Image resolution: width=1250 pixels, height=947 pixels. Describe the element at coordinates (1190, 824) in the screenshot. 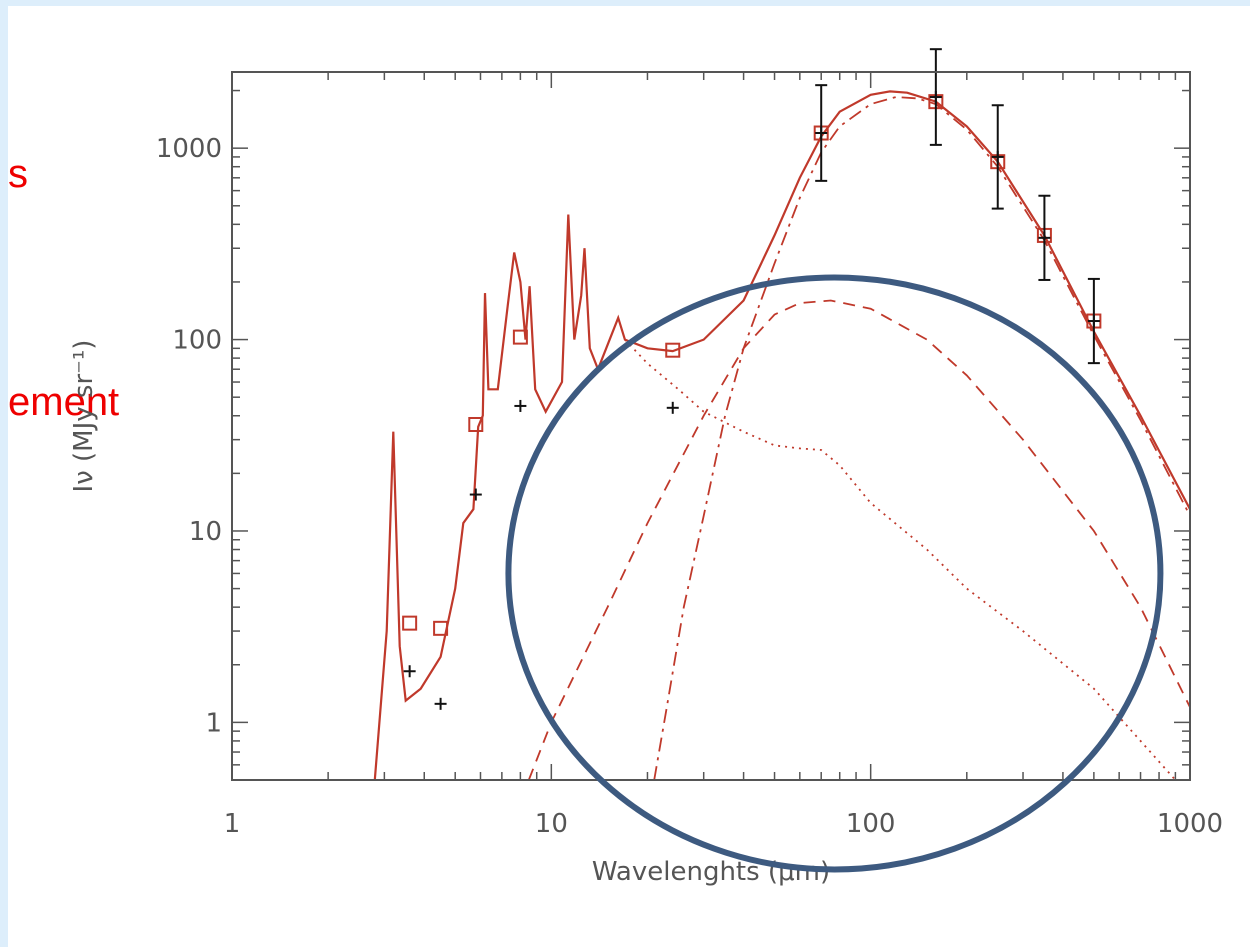

I see `x-tick-label: 1000` at that location.